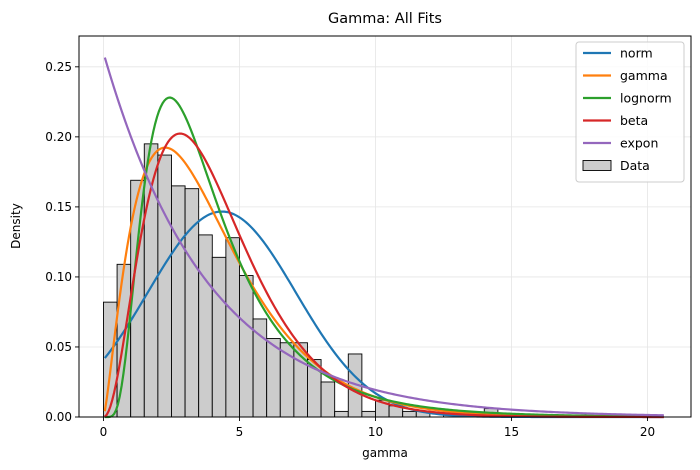 This screenshot has height=470, width=700. What do you see at coordinates (16, 226) in the screenshot?
I see `y-axis-label: Density` at bounding box center [16, 226].